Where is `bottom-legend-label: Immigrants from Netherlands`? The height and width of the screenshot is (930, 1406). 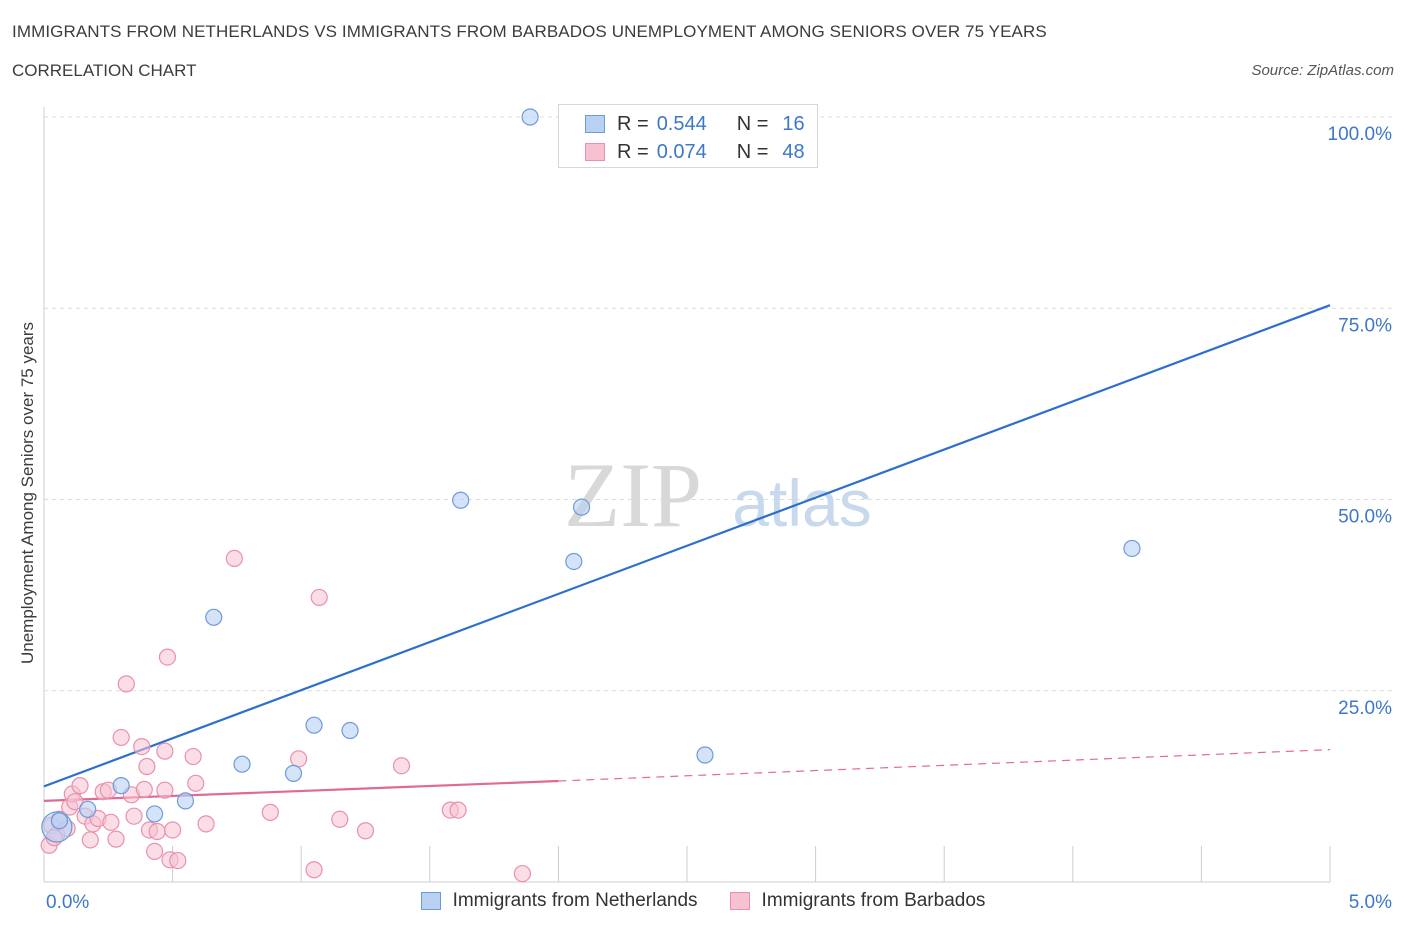 bottom-legend-label: Immigrants from Netherlands is located at coordinates (575, 900).